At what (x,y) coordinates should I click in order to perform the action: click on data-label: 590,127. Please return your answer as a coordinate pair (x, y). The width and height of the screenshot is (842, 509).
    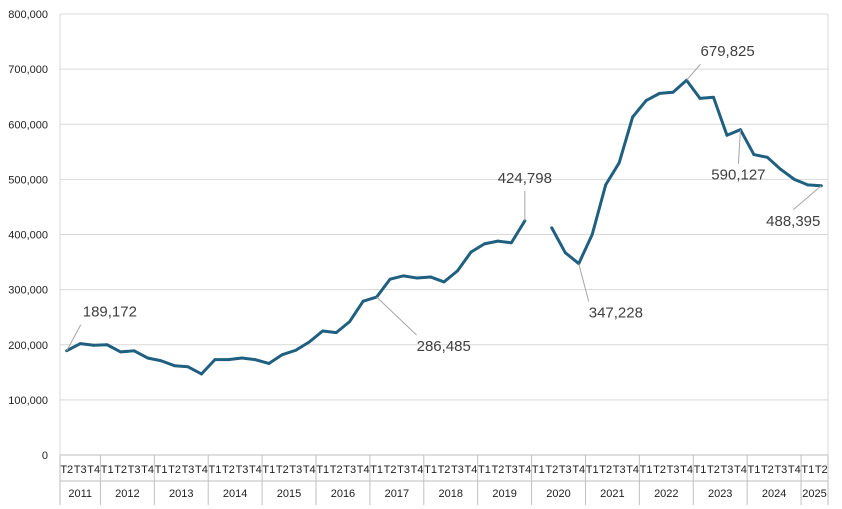
    Looking at the image, I should click on (738, 175).